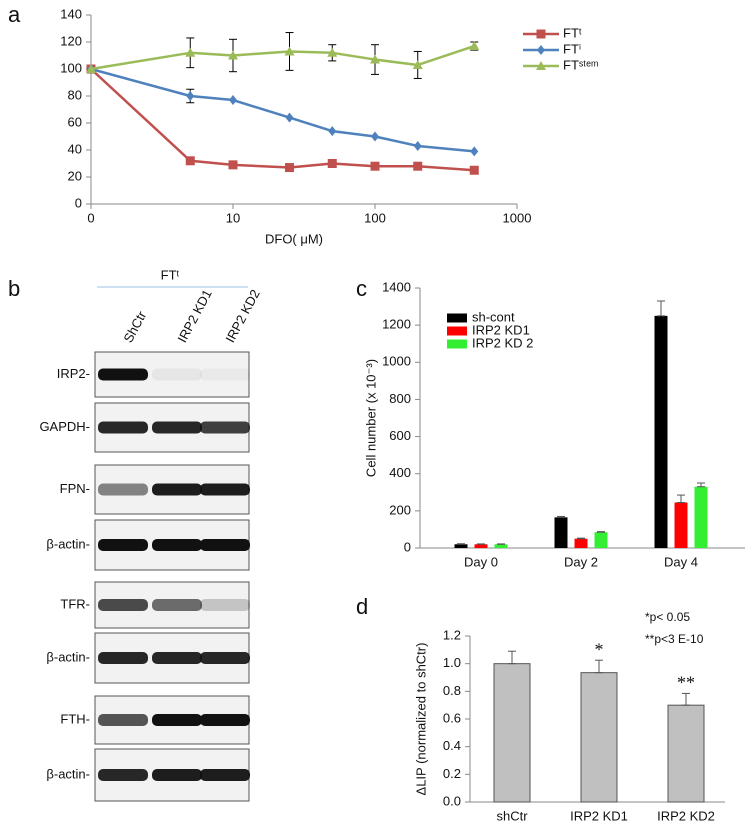 The height and width of the screenshot is (828, 754). What do you see at coordinates (294, 238) in the screenshot?
I see `x-axis-label: DFO( μM)` at bounding box center [294, 238].